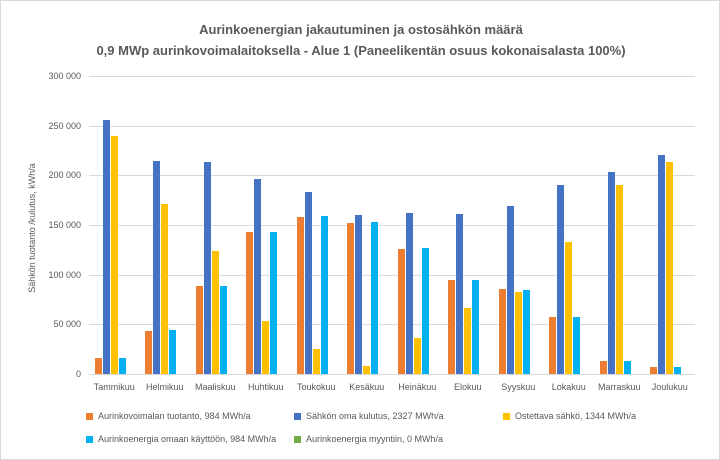 This screenshot has height=460, width=720. I want to click on bar-group-heinäkuu, so click(417, 225).